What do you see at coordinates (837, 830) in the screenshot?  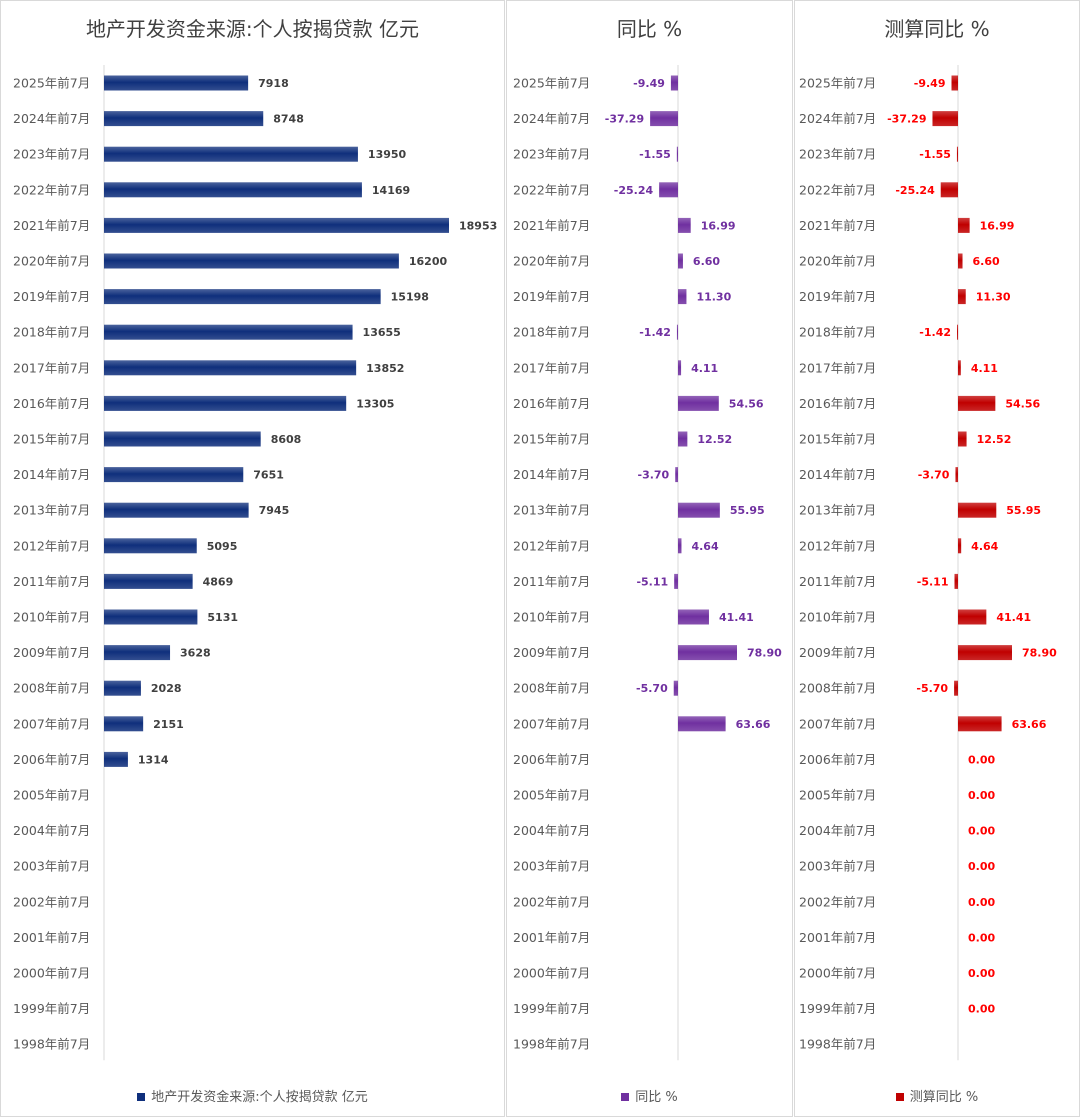 I see `category-tick-label: 2004年前7月` at bounding box center [837, 830].